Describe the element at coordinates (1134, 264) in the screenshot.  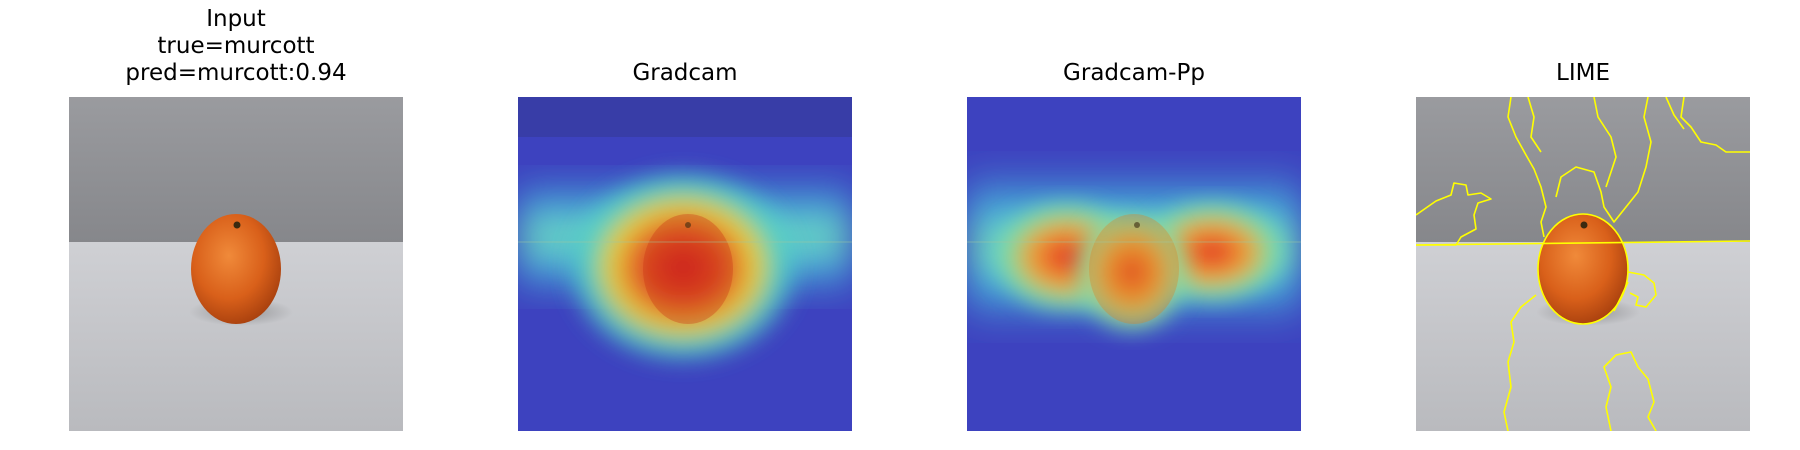
I see `gradcam-pp-heatmap-image` at that location.